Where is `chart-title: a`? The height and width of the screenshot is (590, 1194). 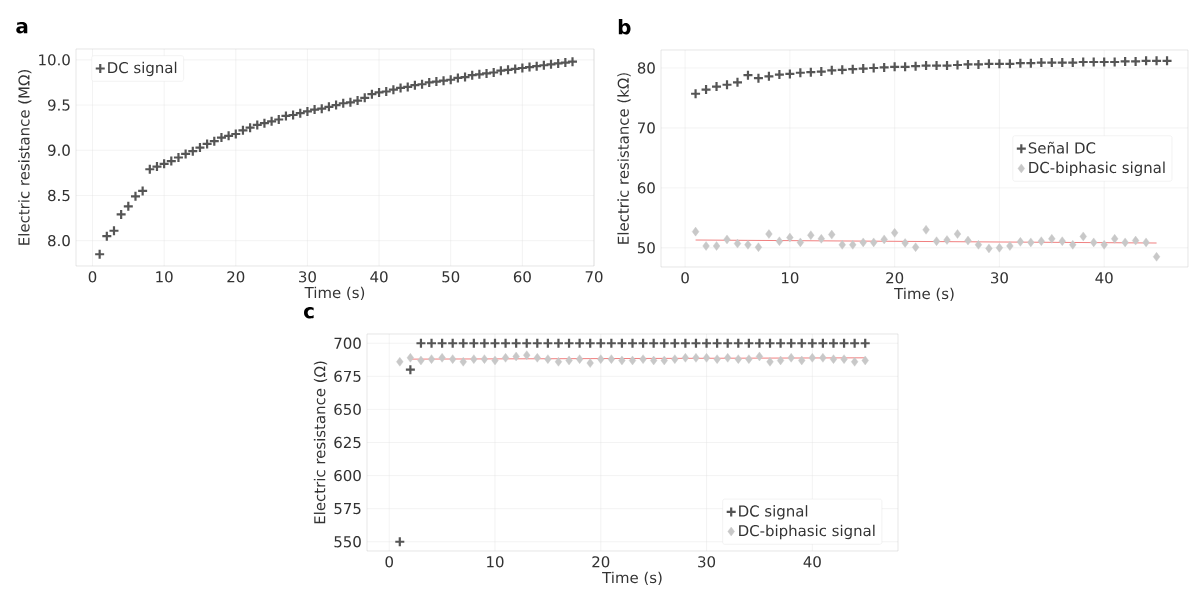
chart-title: a is located at coordinates (22, 28).